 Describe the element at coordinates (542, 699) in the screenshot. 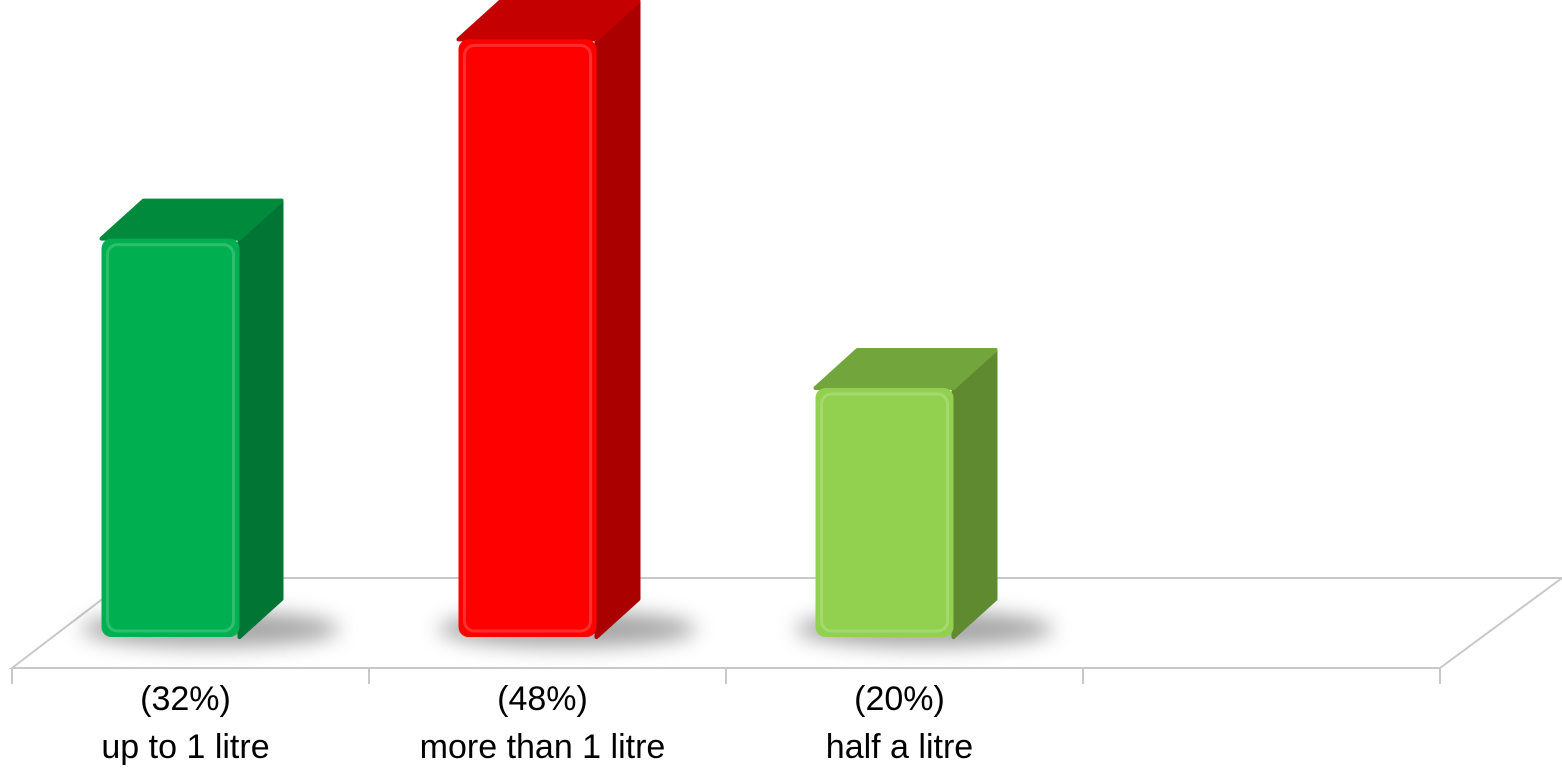

I see `category-label-value: (48%)` at that location.